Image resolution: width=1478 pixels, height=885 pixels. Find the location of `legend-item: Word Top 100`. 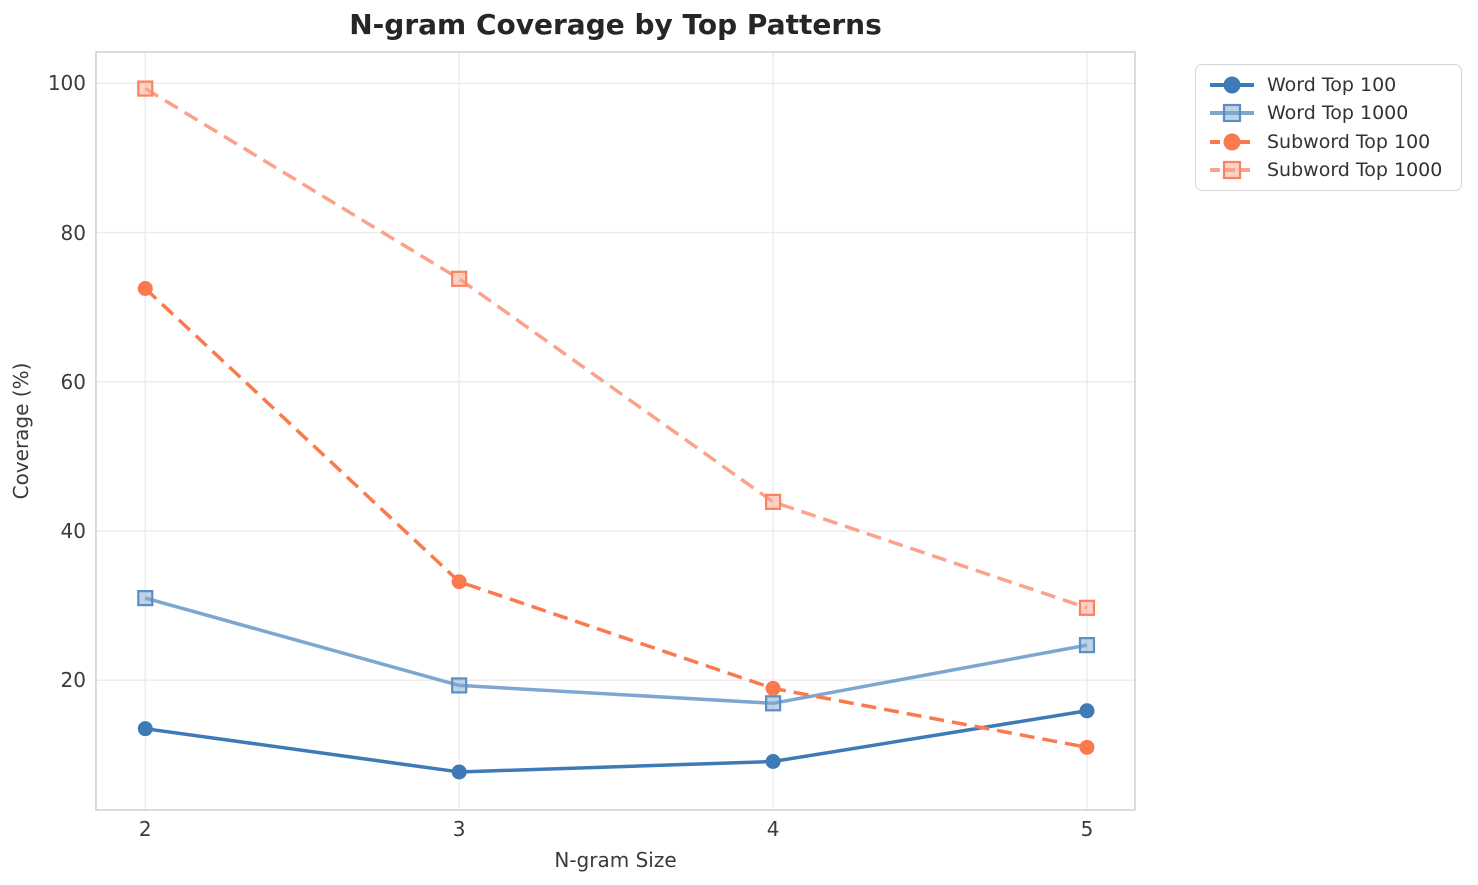

legend-item: Word Top 100 is located at coordinates (1328, 85).